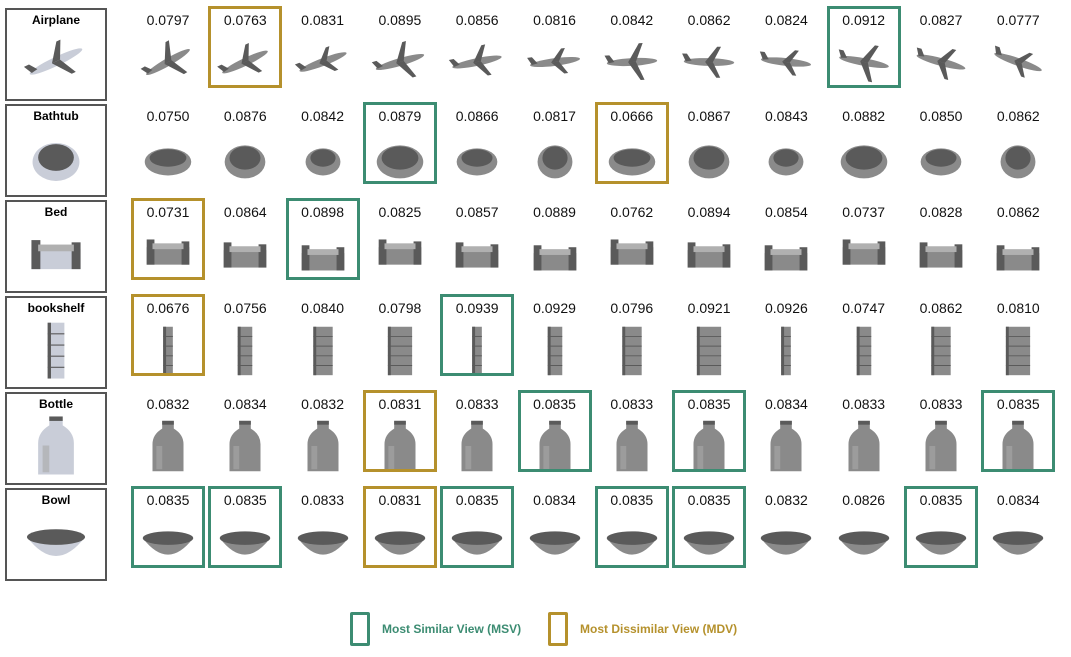 The width and height of the screenshot is (1071, 657). I want to click on view-score: 0.0831, so click(400, 404).